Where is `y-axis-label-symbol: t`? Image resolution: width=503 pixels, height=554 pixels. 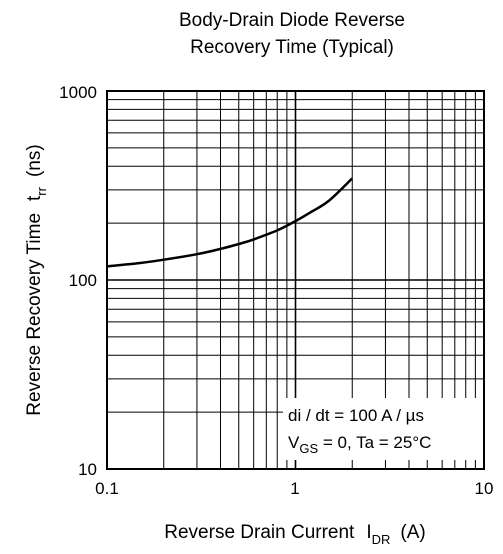 y-axis-label-symbol: t is located at coordinates (34, 198).